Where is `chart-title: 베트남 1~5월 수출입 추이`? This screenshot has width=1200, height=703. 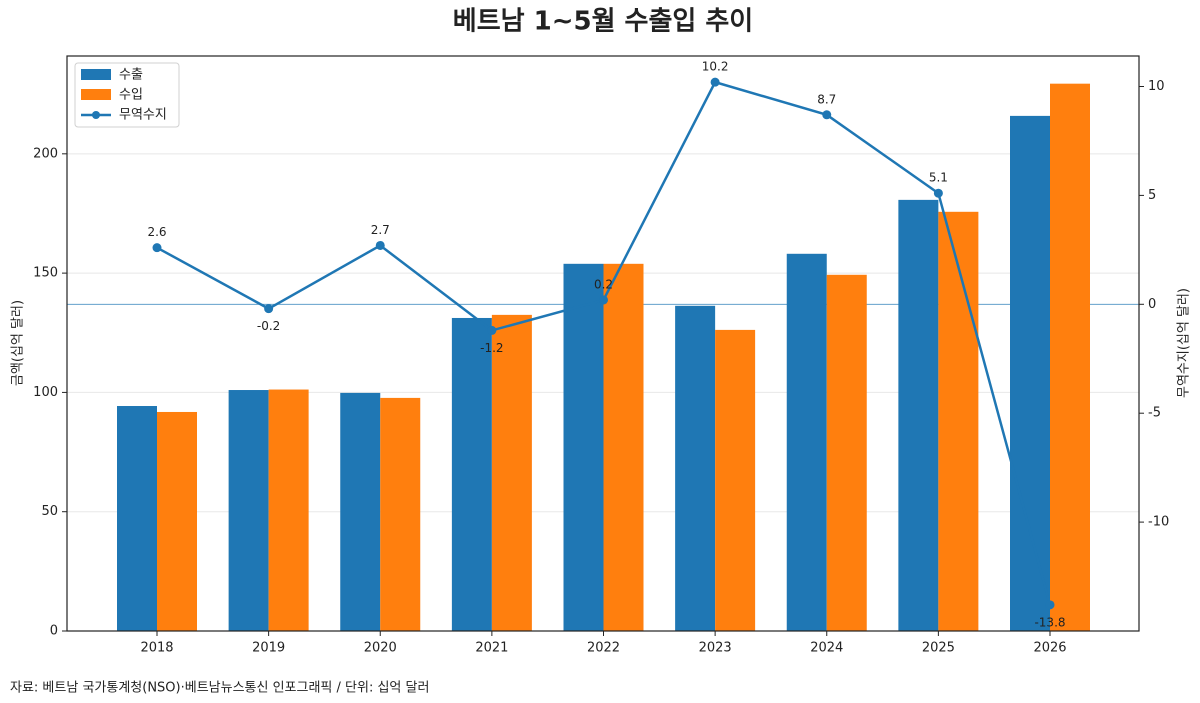 chart-title: 베트남 1~5월 수출입 추이 is located at coordinates (603, 22).